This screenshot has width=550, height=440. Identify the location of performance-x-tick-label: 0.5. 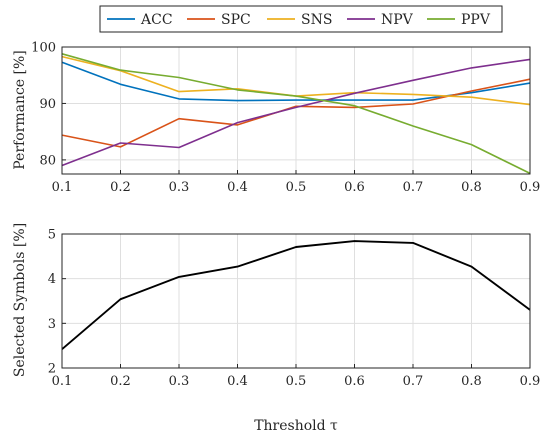
(296, 187).